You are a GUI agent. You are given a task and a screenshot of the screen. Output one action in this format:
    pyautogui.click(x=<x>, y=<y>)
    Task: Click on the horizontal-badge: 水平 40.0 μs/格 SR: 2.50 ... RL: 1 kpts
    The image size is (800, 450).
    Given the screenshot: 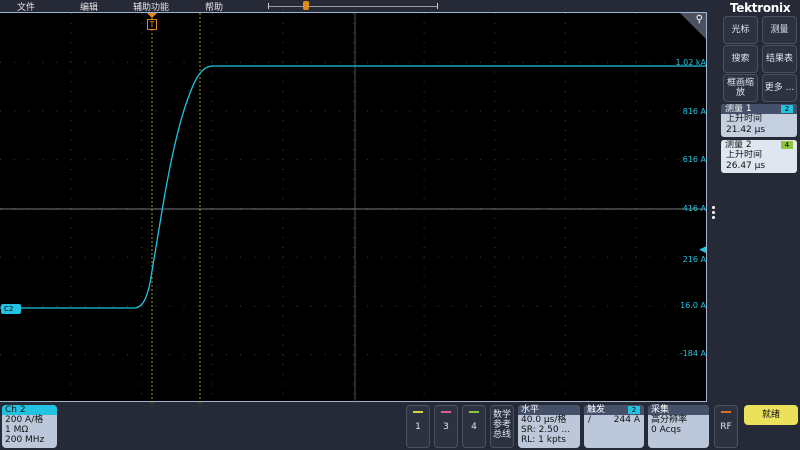 What is the action you would take?
    pyautogui.click(x=549, y=426)
    